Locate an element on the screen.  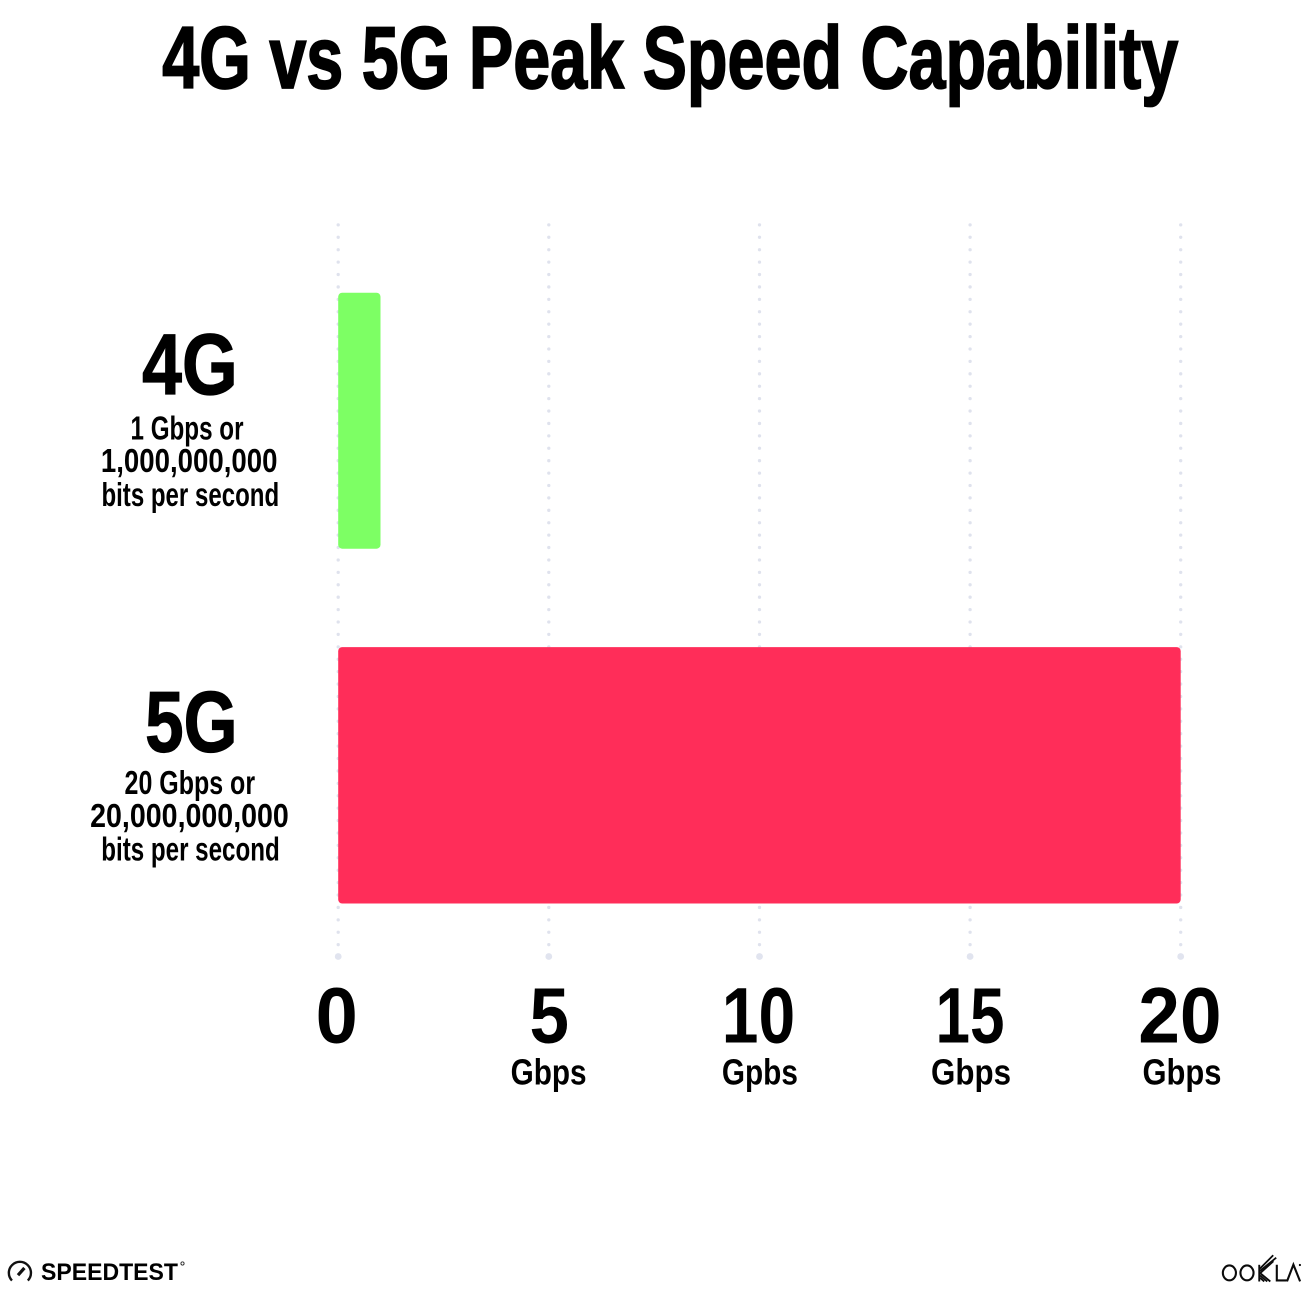
svg-text: 20,000,000,000 is located at coordinates (189, 816).